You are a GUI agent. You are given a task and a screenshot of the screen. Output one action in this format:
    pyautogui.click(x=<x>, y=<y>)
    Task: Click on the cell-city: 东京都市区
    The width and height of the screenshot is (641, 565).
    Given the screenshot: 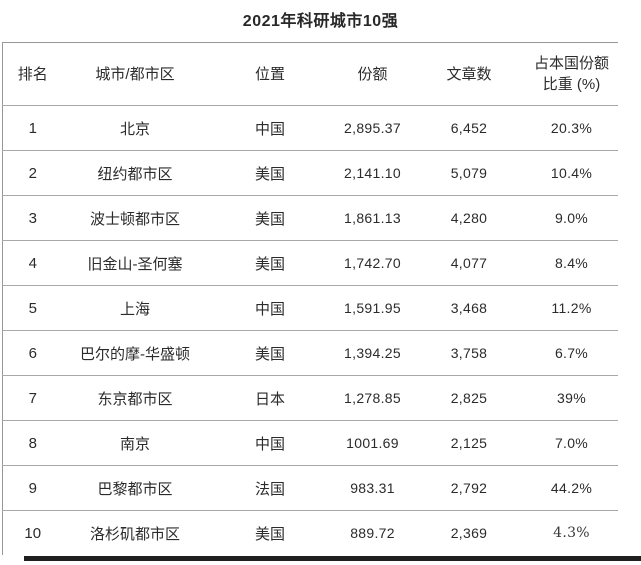 What is the action you would take?
    pyautogui.click(x=135, y=398)
    